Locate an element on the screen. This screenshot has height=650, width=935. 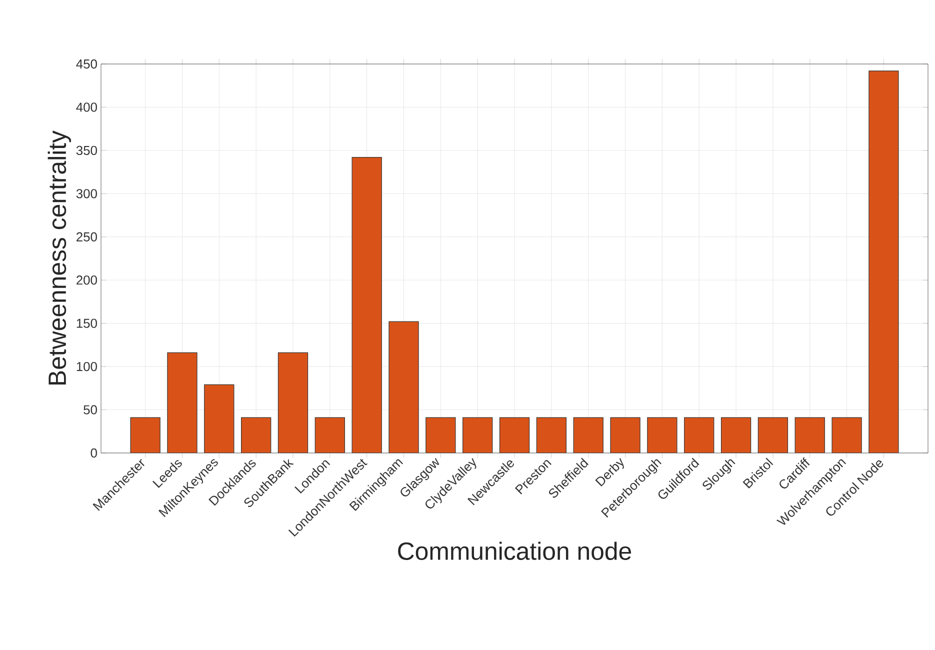
y-axis-title: Betweenness centrality is located at coordinates (60, 257).